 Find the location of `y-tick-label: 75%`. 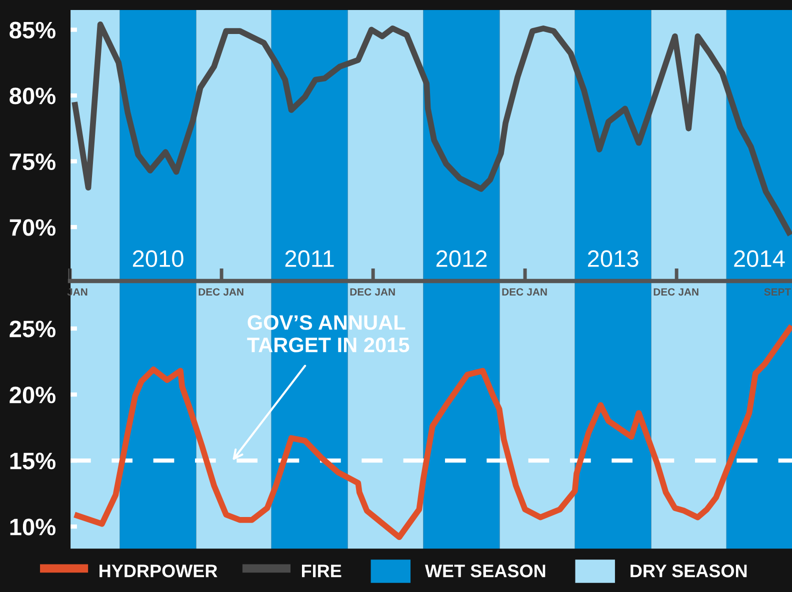

y-tick-label: 75% is located at coordinates (33, 161).